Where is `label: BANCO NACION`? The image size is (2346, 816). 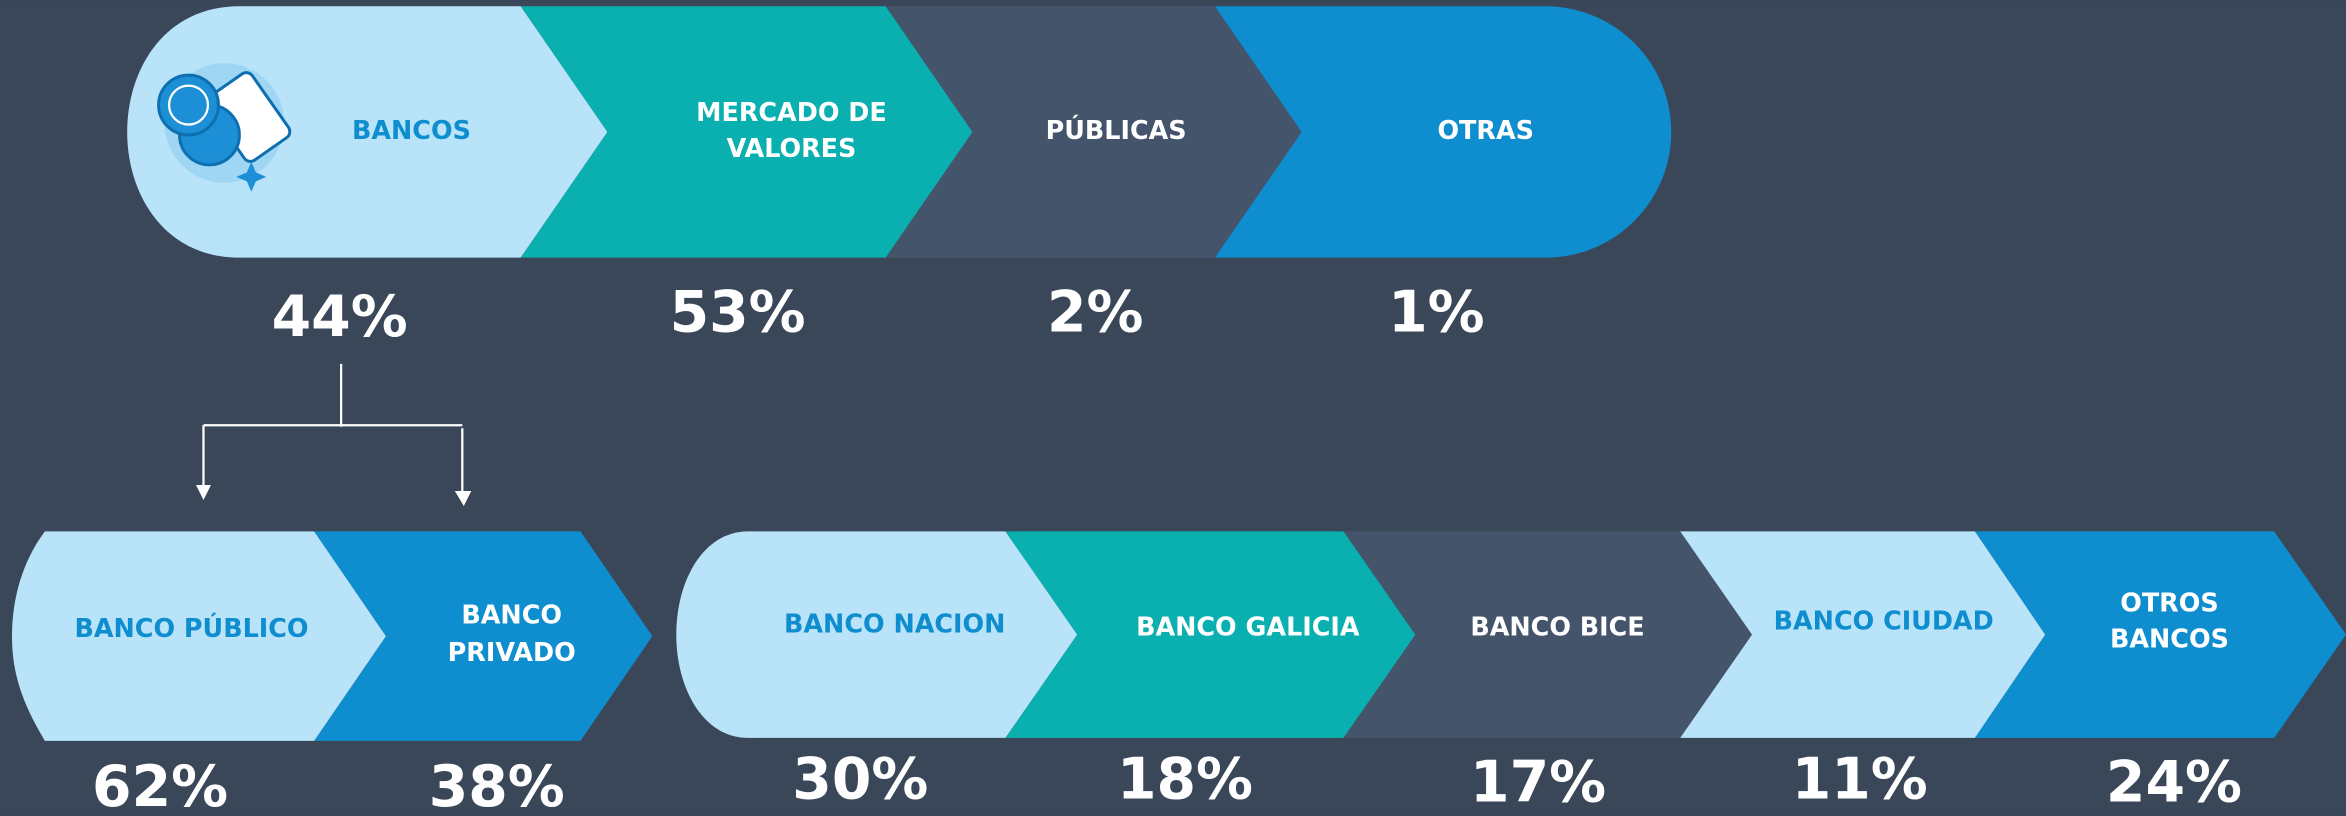
label: BANCO NACION is located at coordinates (894, 624).